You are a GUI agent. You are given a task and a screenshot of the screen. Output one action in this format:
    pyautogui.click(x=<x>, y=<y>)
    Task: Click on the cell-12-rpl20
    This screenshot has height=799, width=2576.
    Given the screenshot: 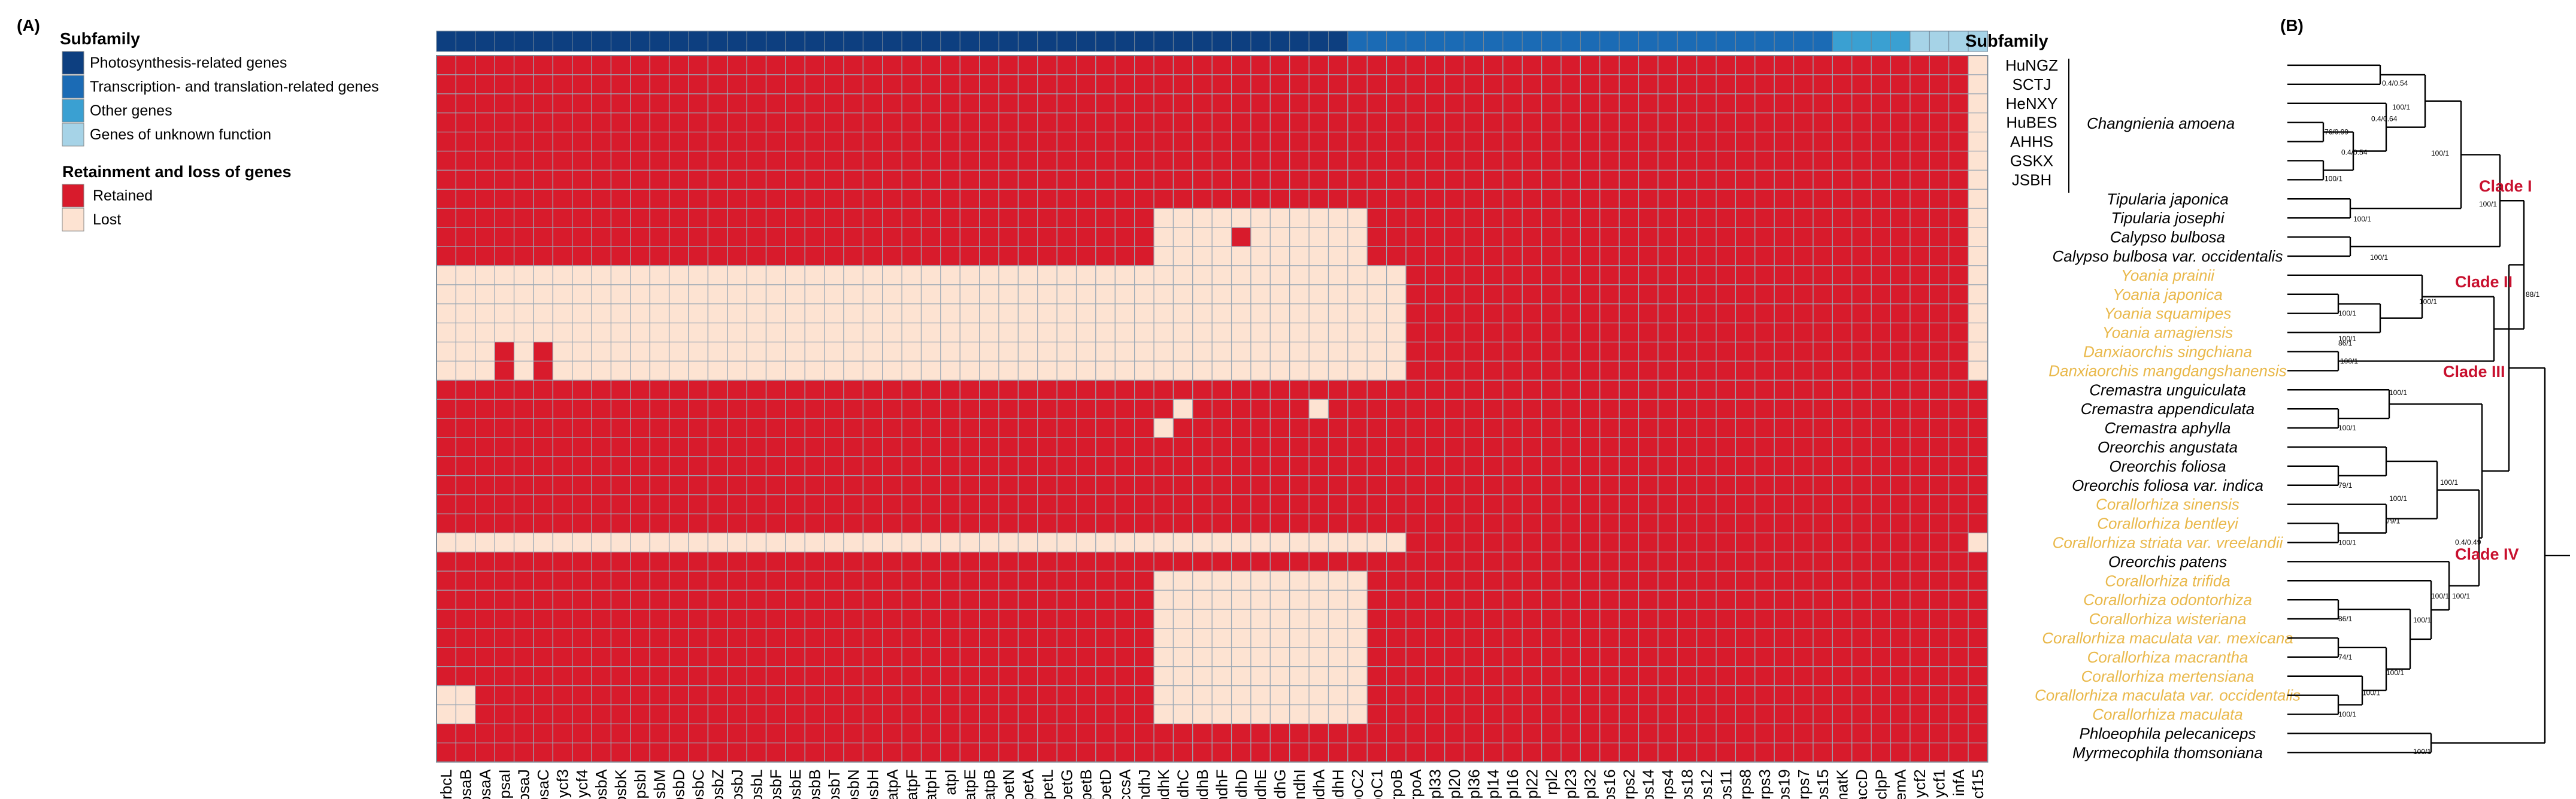 What is the action you would take?
    pyautogui.click(x=1454, y=294)
    